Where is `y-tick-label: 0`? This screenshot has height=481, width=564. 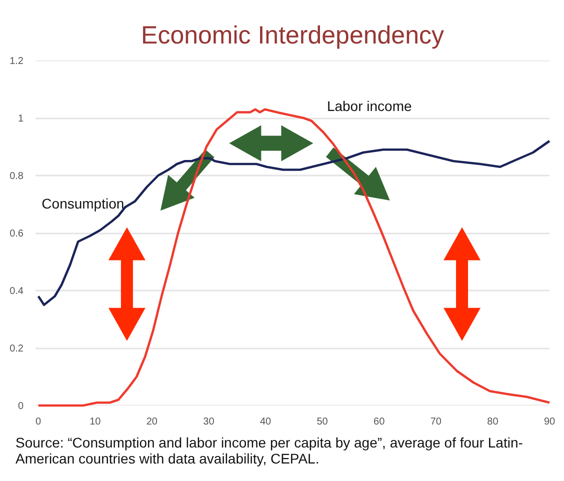 y-tick-label: 0 is located at coordinates (21, 406).